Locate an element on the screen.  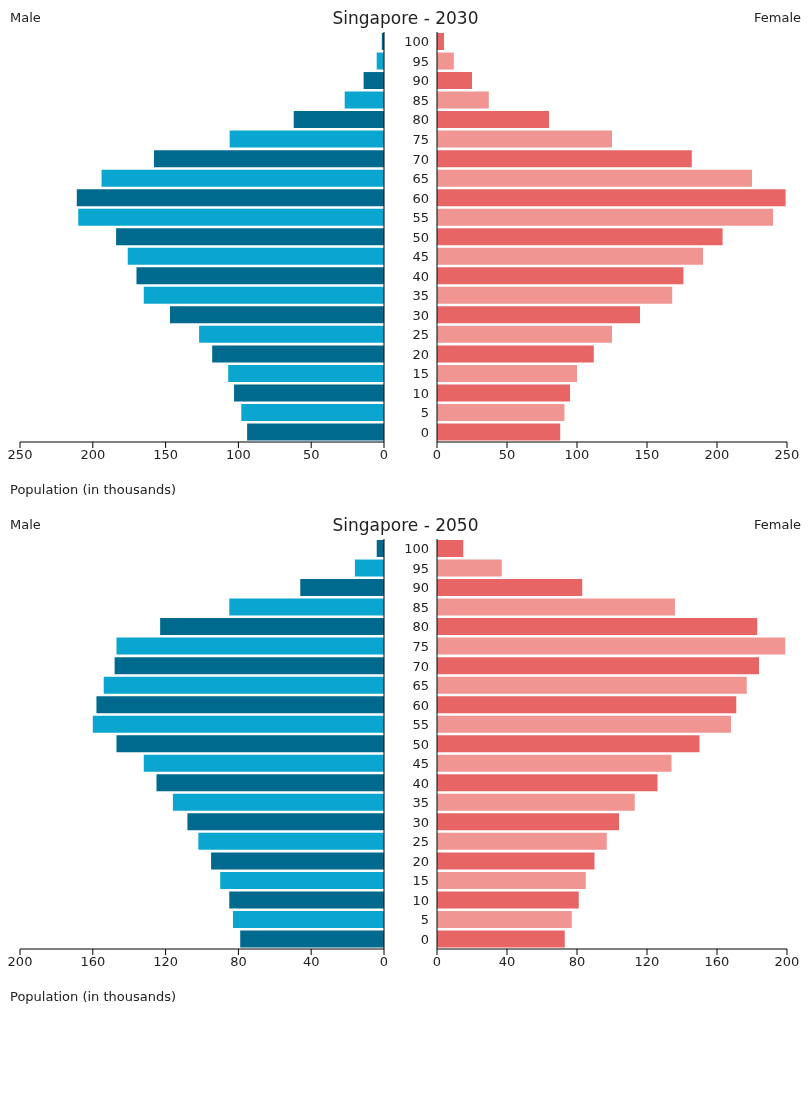
x-axis-title: Population (in thousands) is located at coordinates (93, 489).